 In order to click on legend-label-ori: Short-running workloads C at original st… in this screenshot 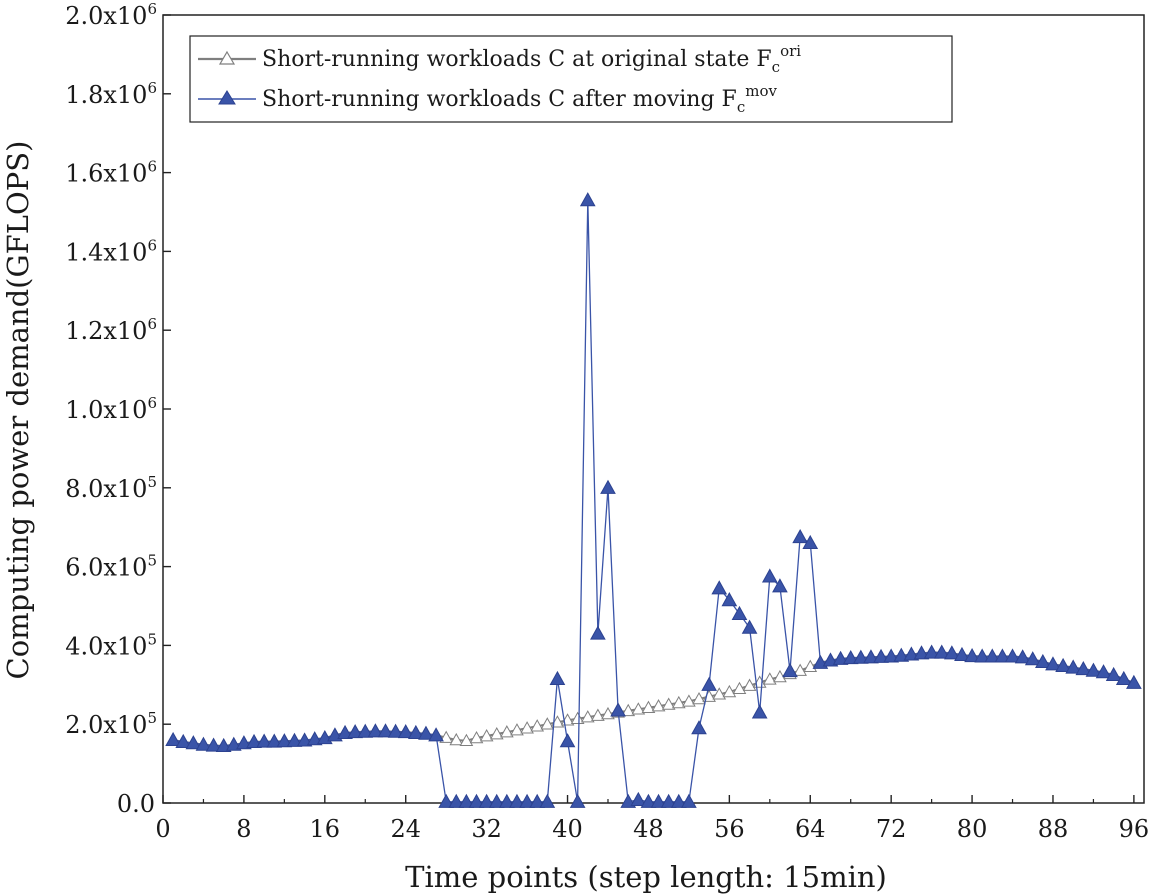, I will do `click(531, 59)`.